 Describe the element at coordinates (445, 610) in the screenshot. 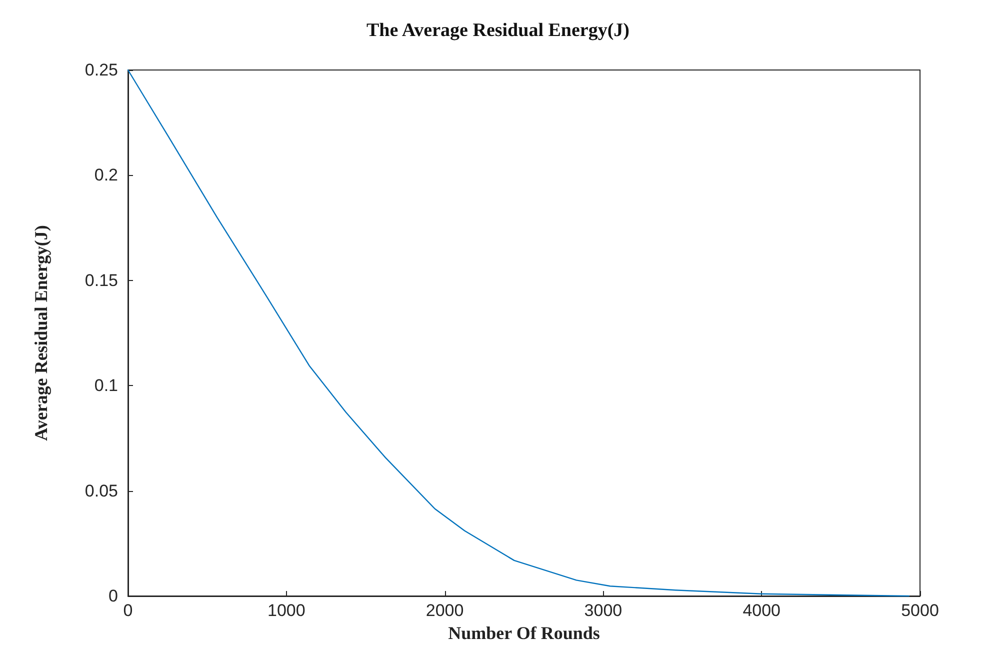

I see `x-tick-label: 2000` at that location.